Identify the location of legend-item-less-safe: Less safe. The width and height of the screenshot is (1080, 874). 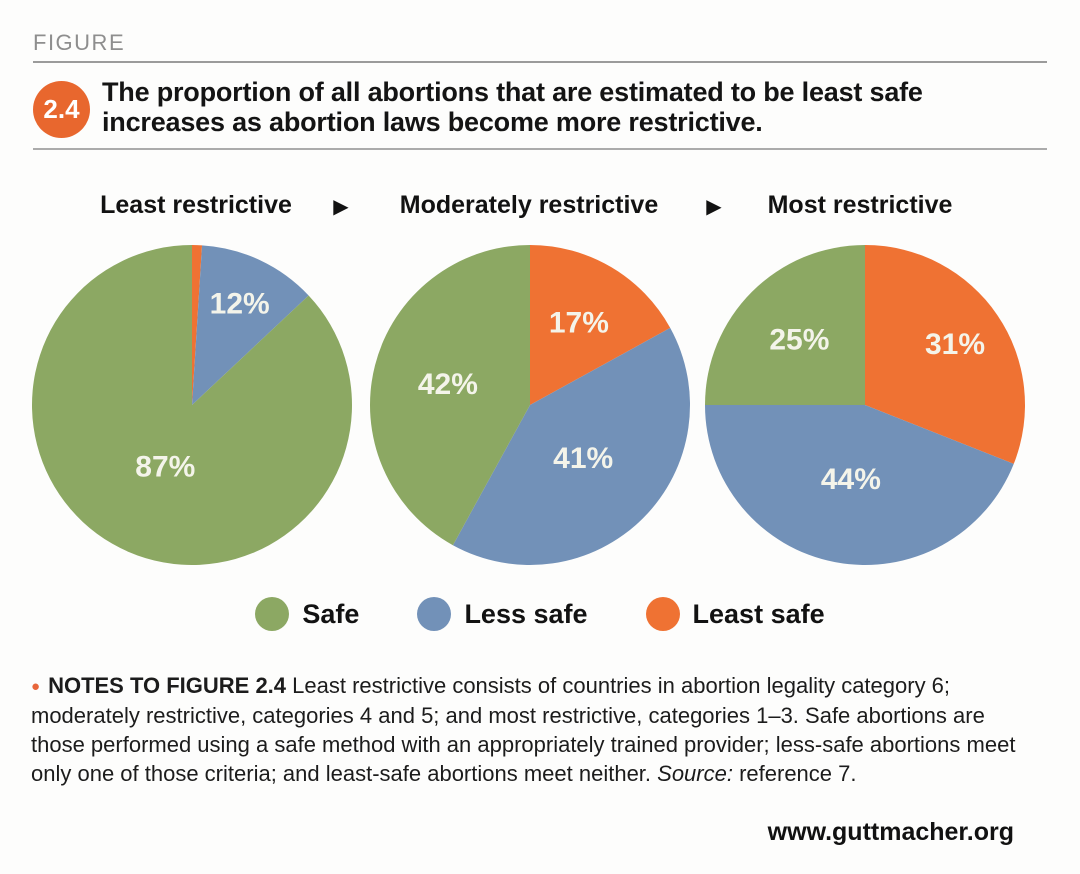
(502, 614).